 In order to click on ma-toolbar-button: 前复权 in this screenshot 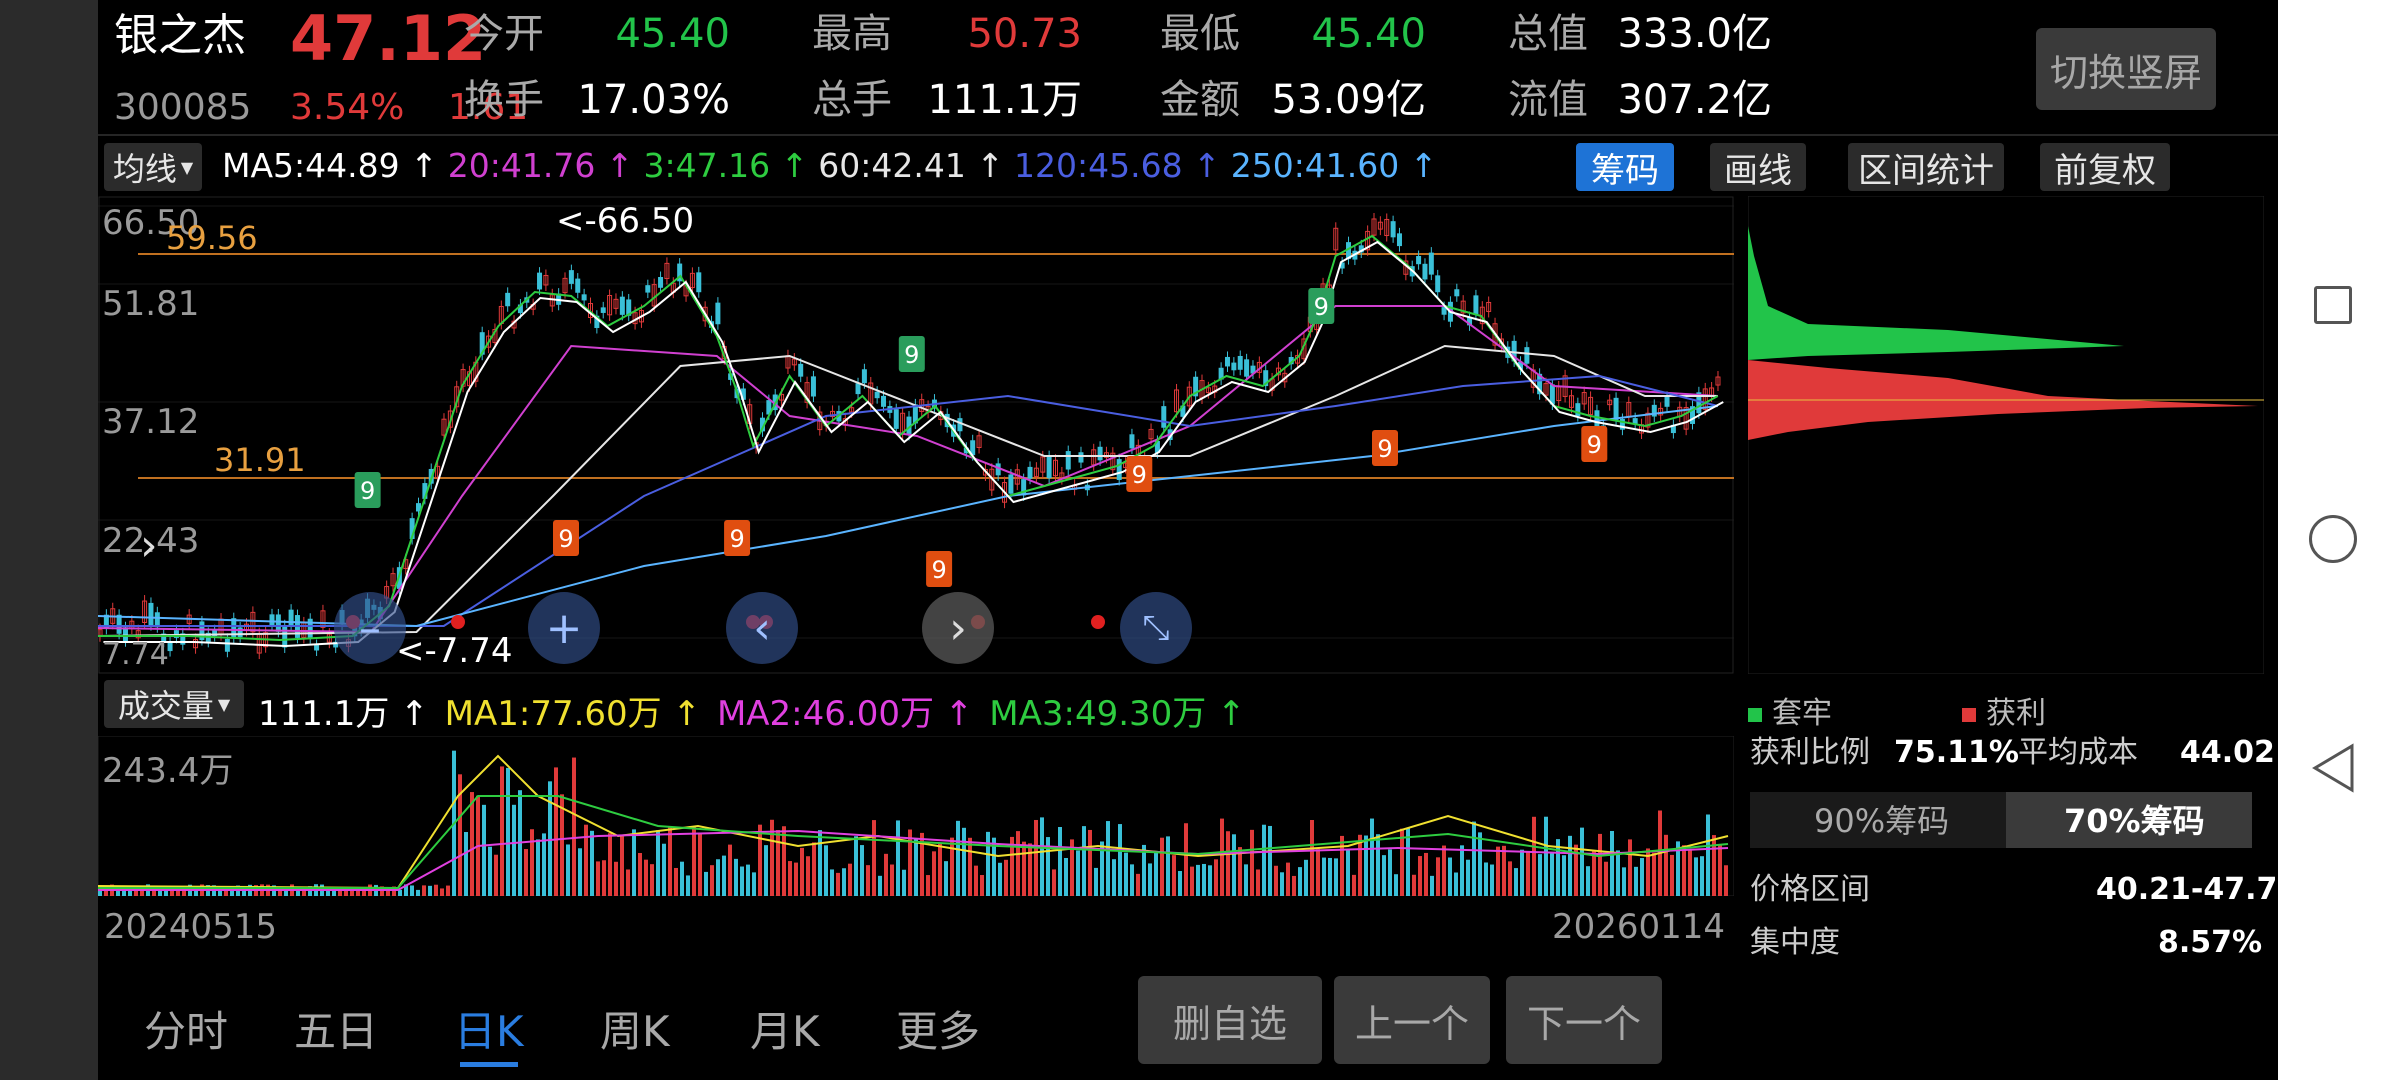, I will do `click(2105, 167)`.